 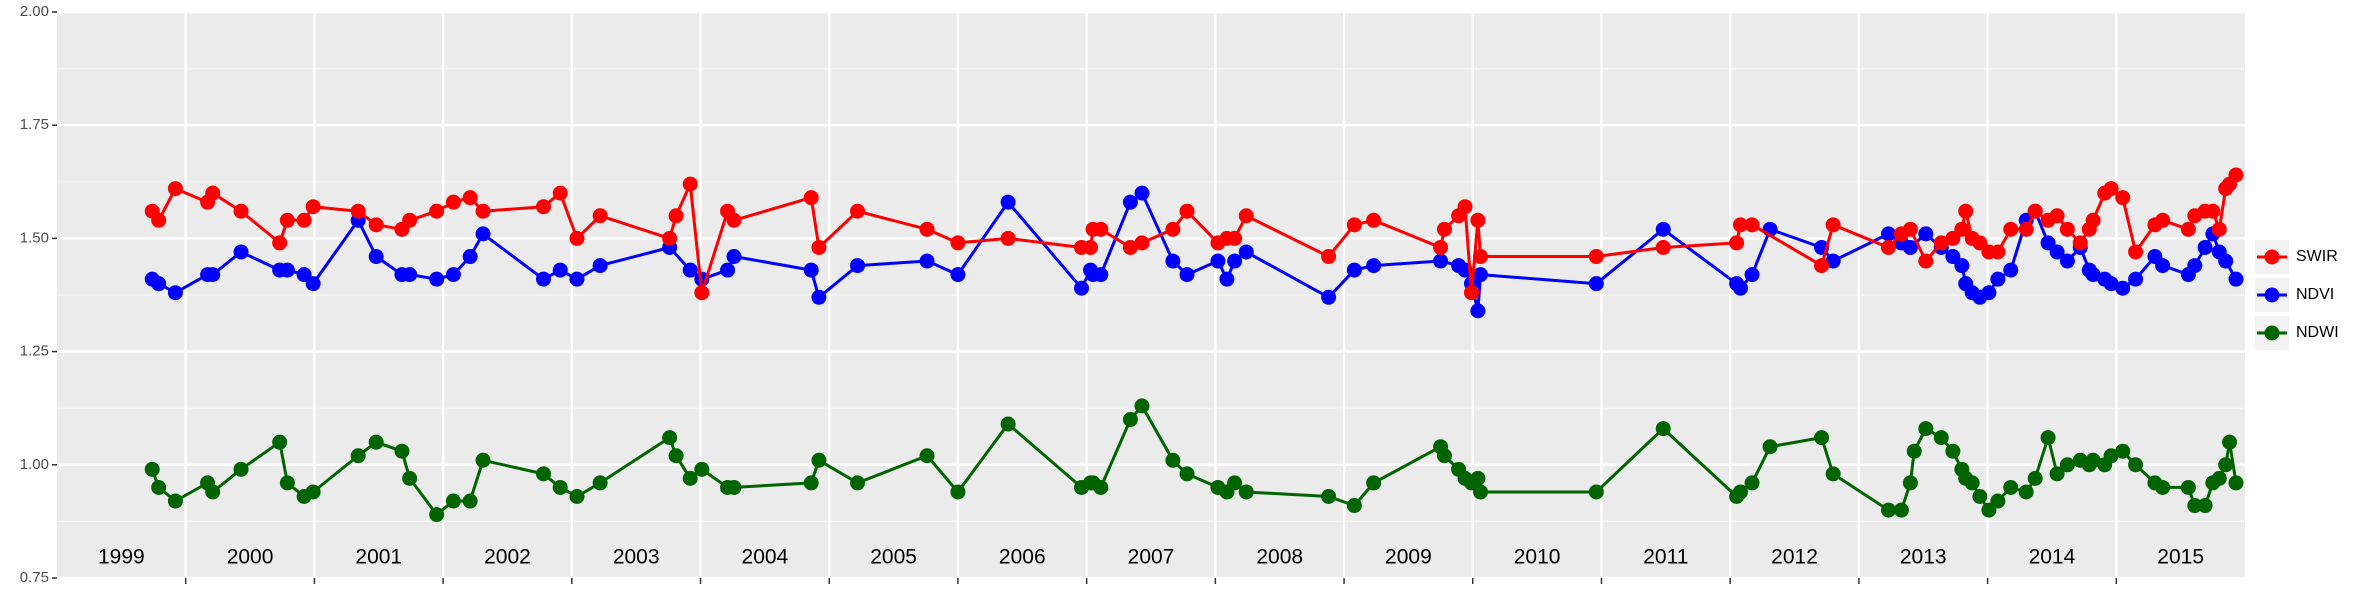 I want to click on x-tick-label: 2012, so click(x=1794, y=557).